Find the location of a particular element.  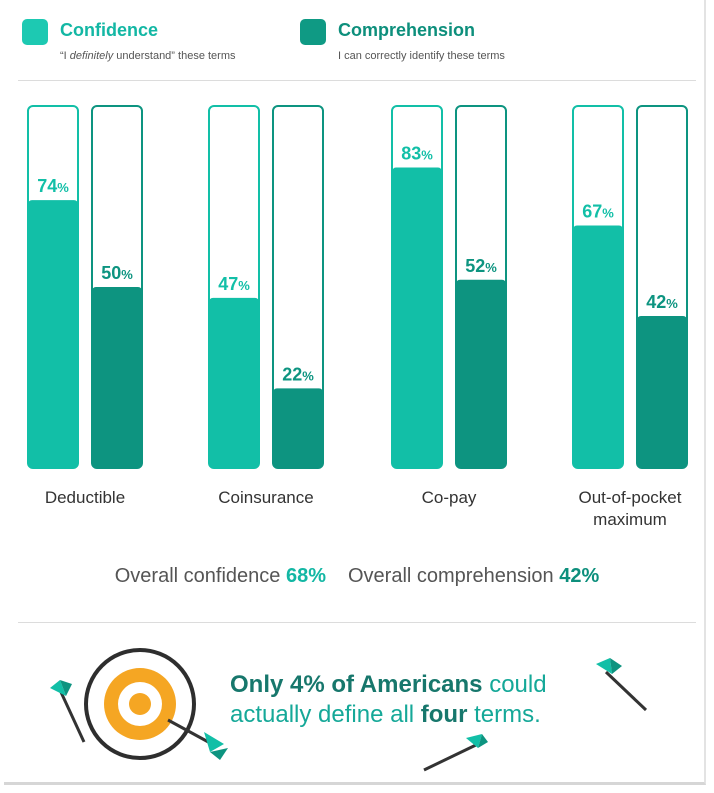

divider-bottom is located at coordinates (357, 622).